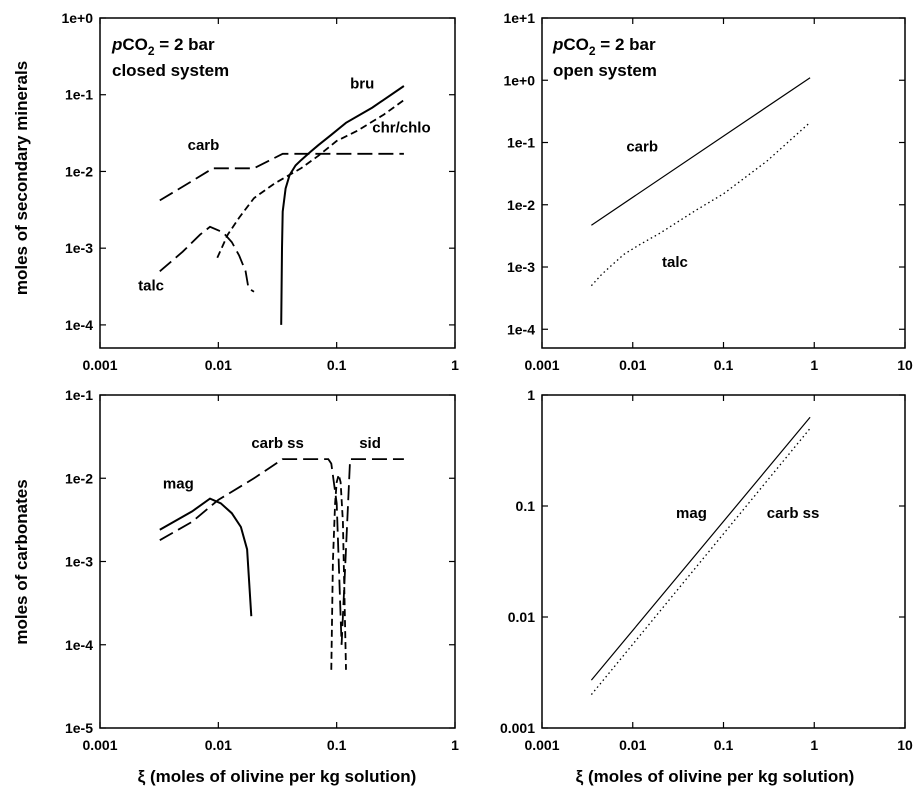  Describe the element at coordinates (342, 205) in the screenshot. I see `series-line-bru` at that location.